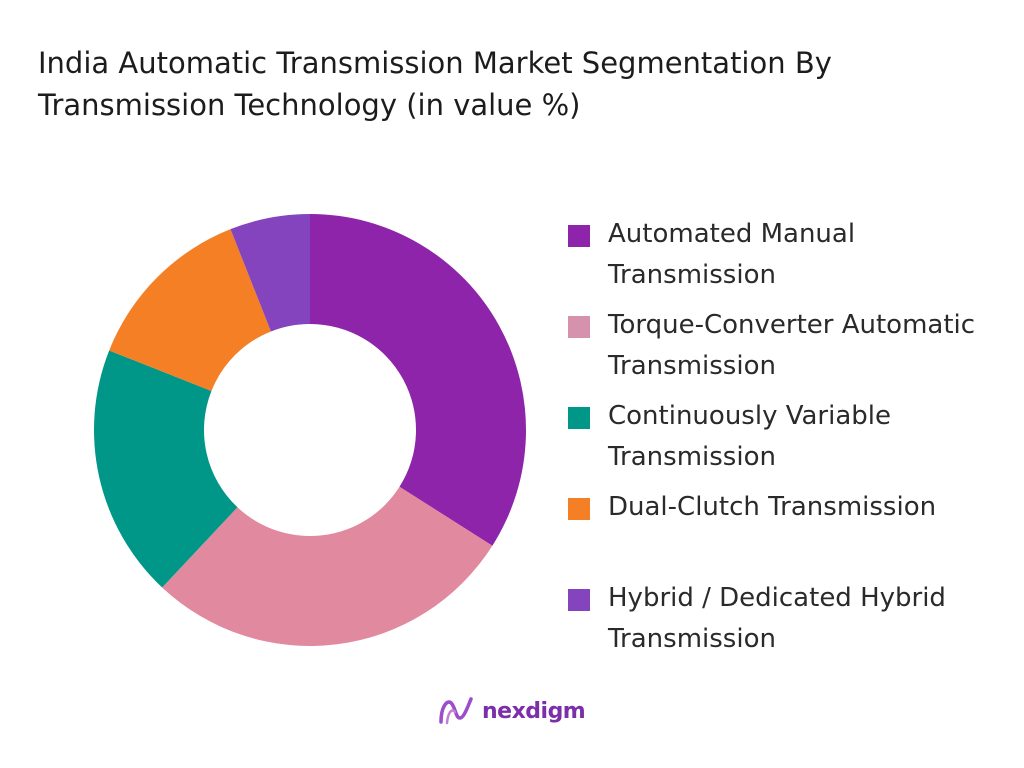 The image size is (1024, 768). Describe the element at coordinates (749, 436) in the screenshot. I see `legend-label: Continuously Variable Transmission` at that location.